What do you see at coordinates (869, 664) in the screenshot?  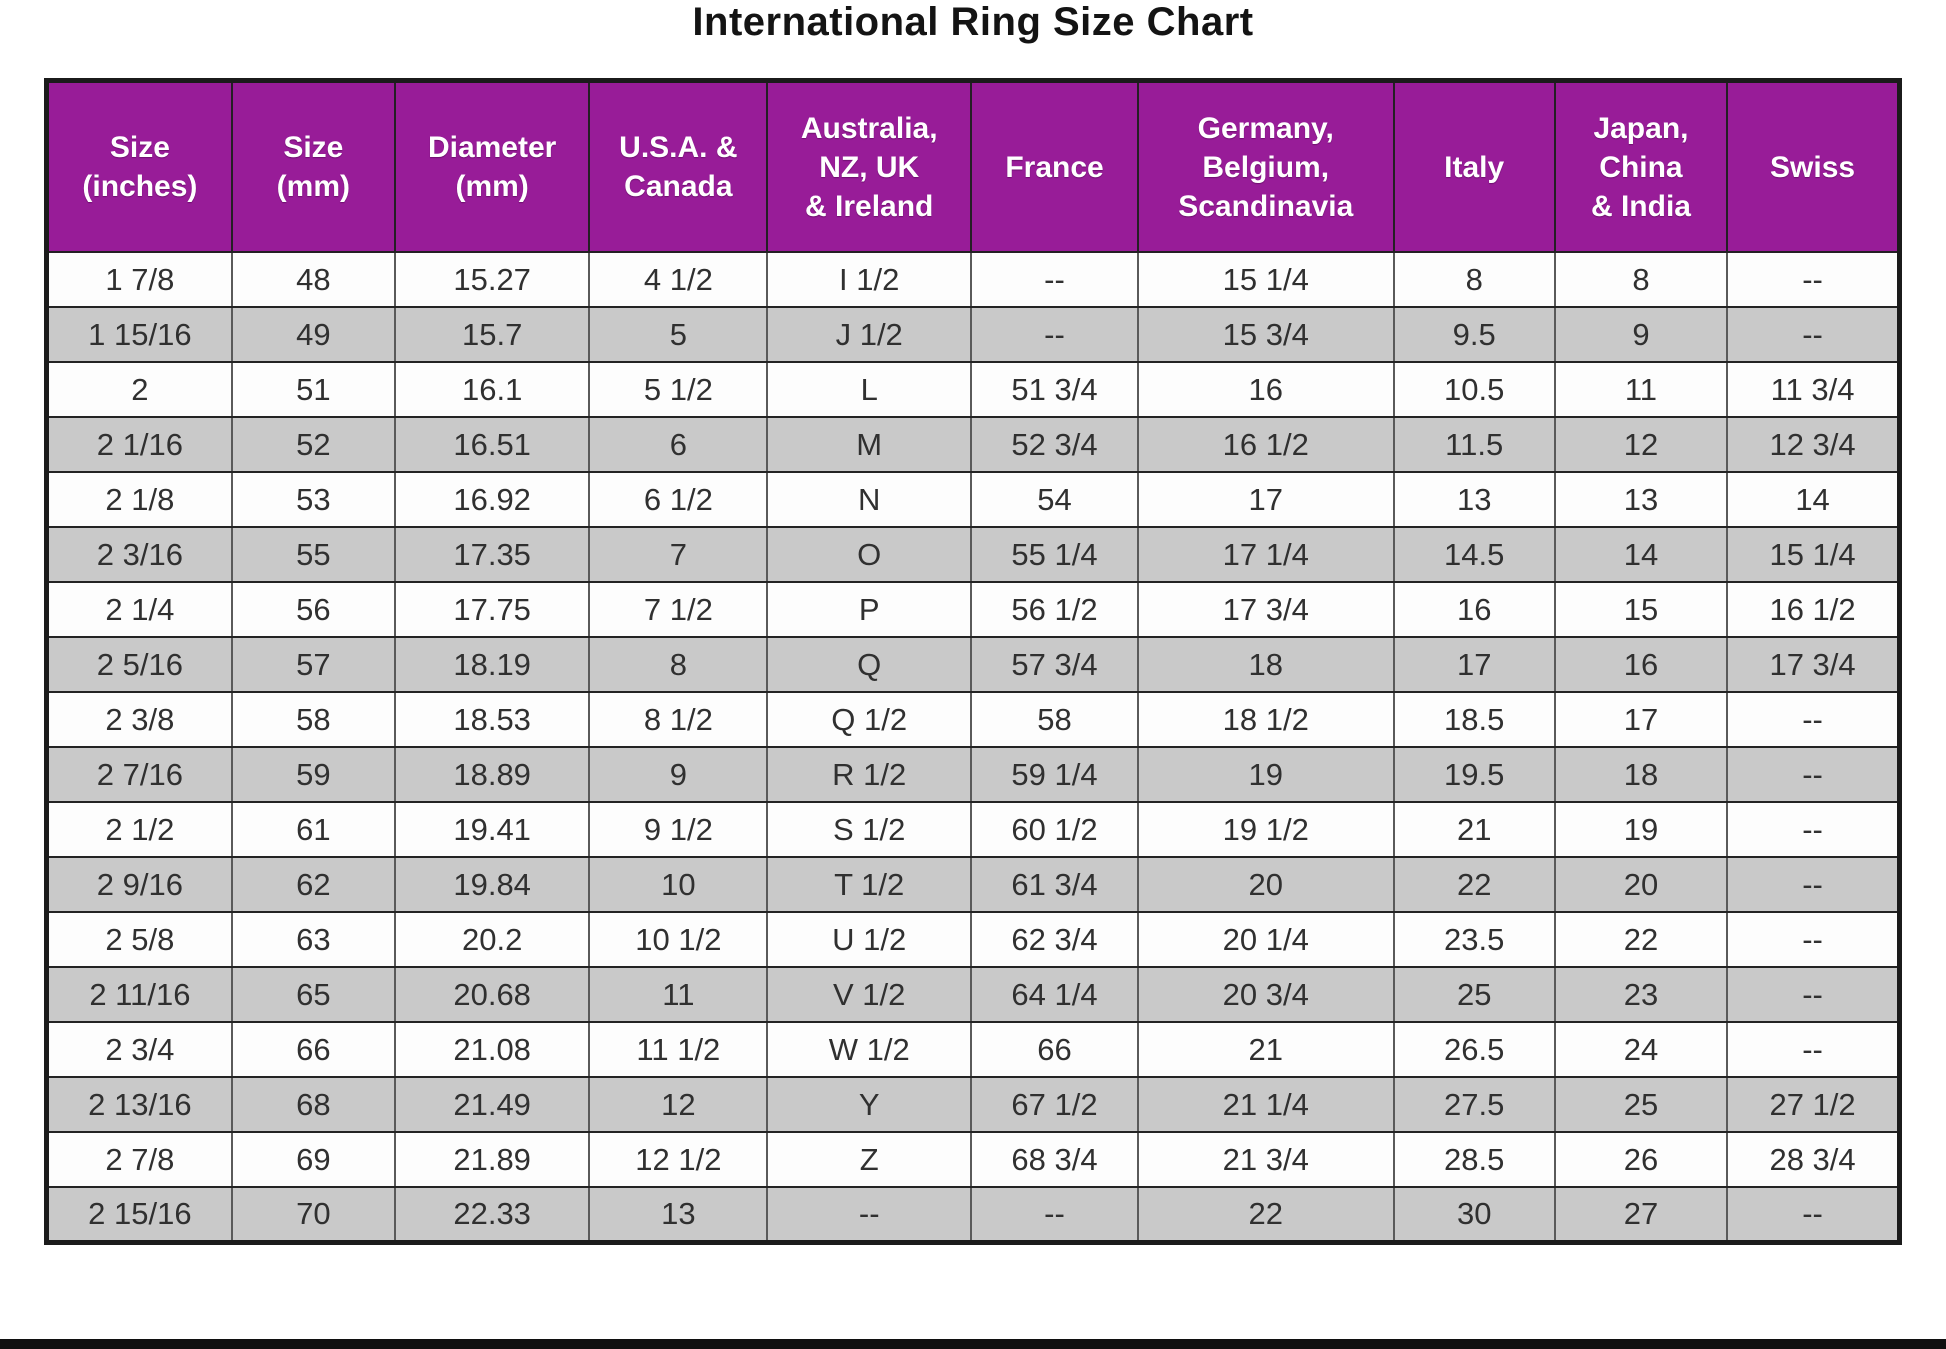 I see `cell: Q` at bounding box center [869, 664].